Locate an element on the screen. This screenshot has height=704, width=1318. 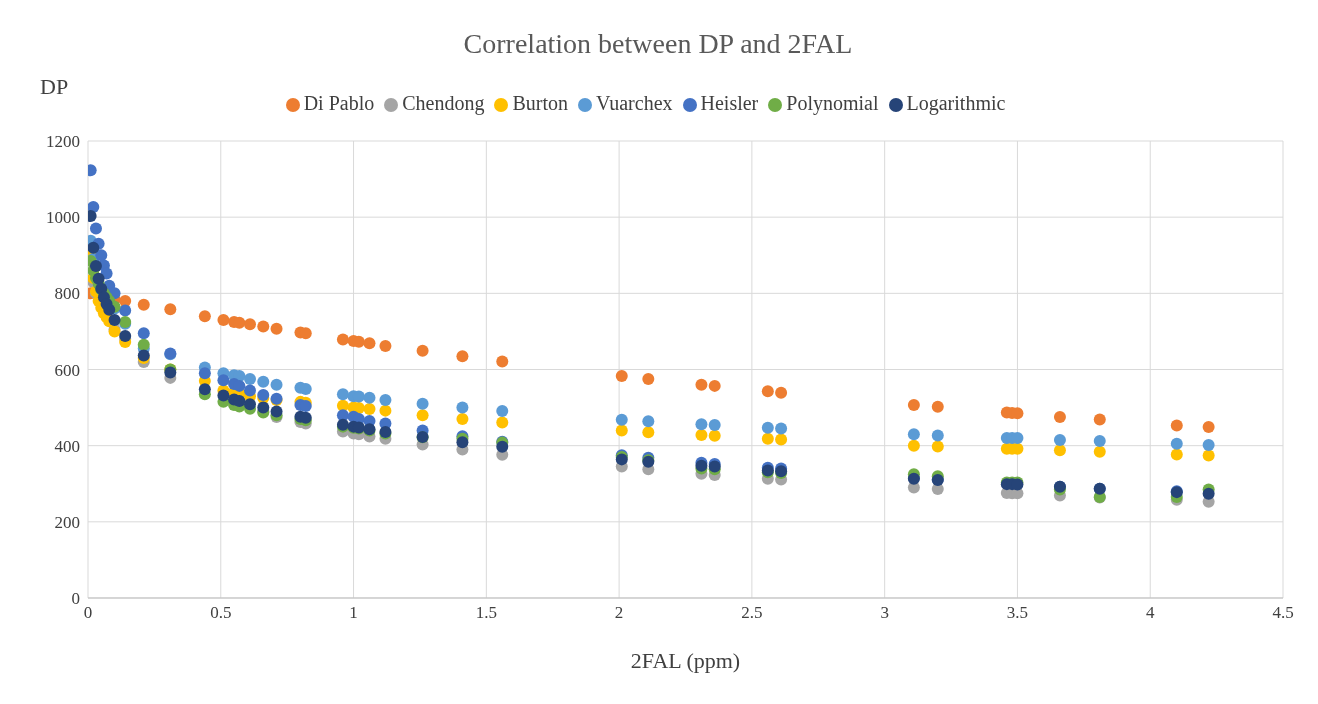
x-tick-label: 2 is located at coordinates (619, 613).